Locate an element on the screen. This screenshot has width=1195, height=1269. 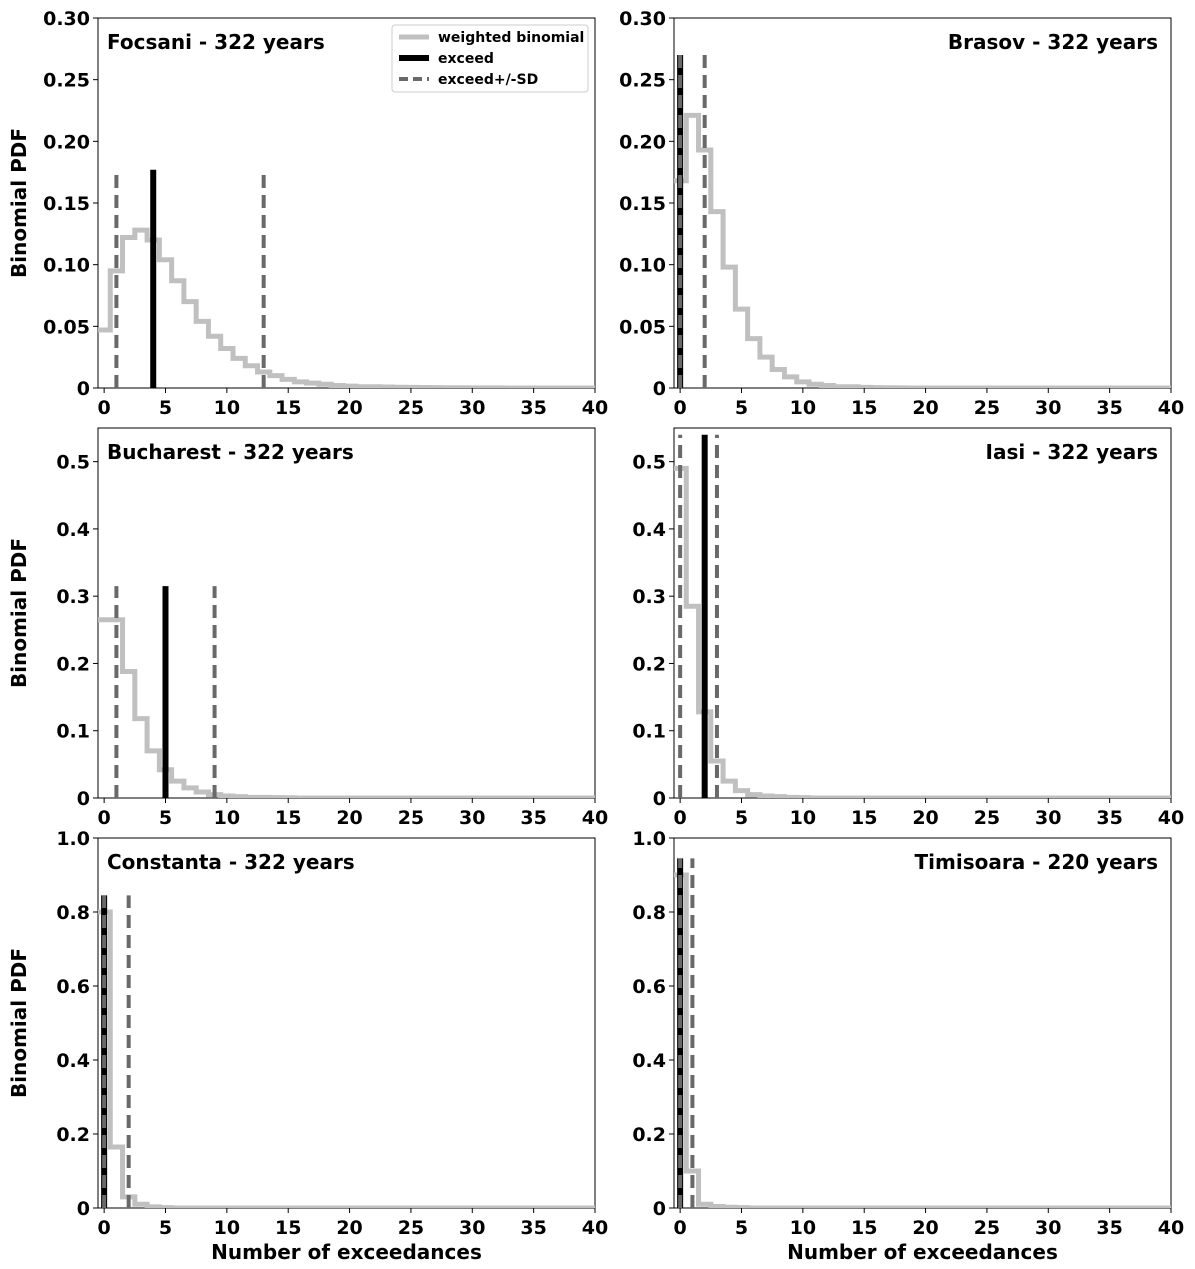
chart-title: Iasi - 322 years is located at coordinates (1072, 452).